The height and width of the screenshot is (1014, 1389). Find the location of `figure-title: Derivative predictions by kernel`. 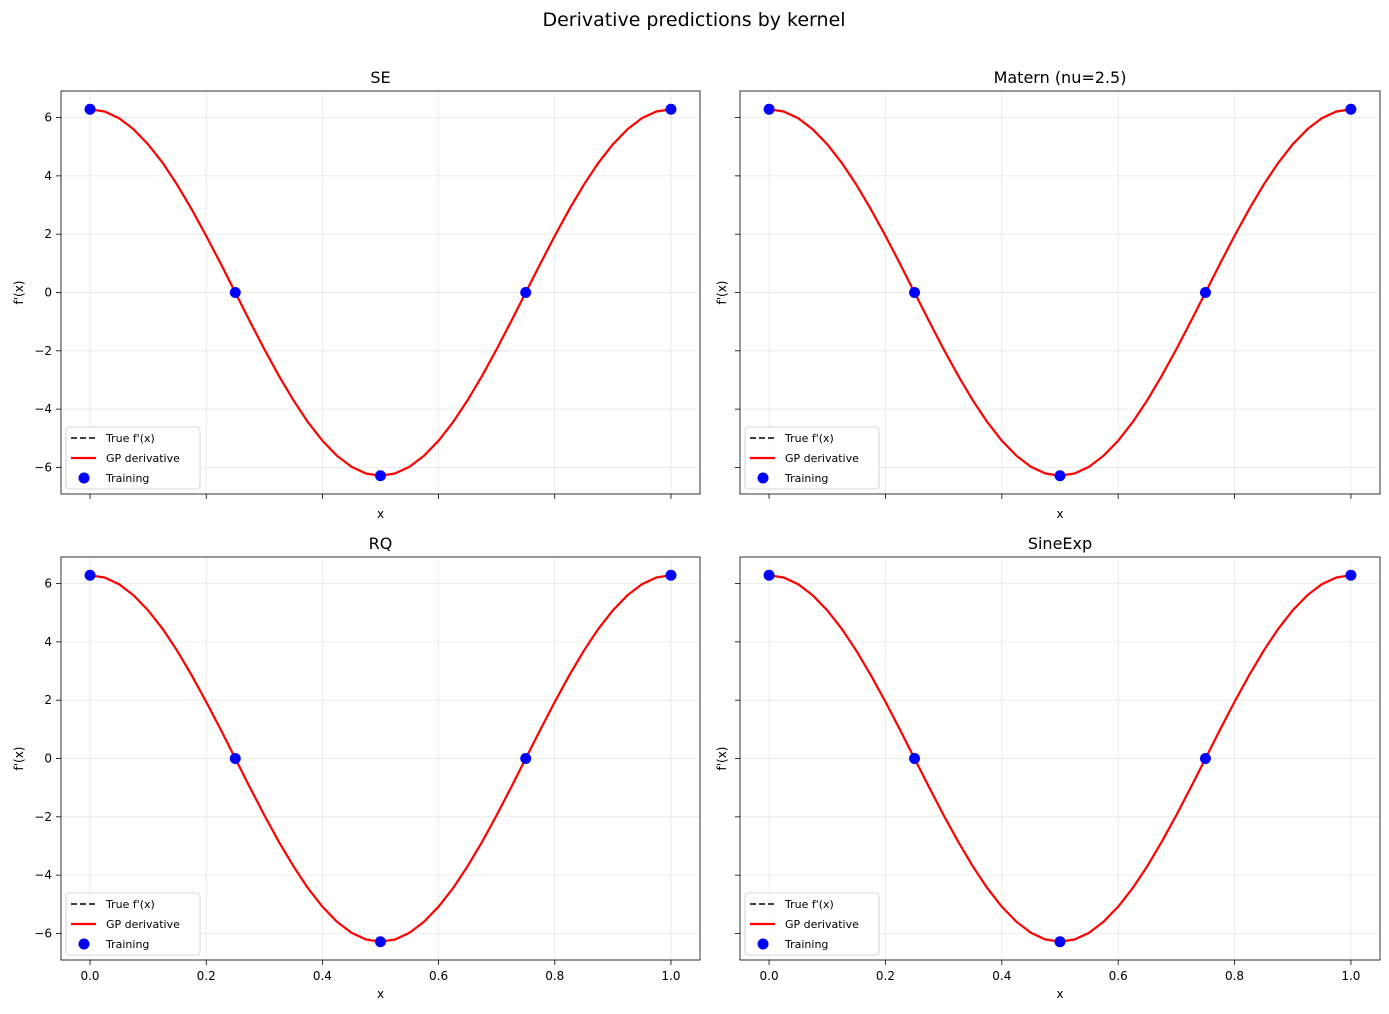

figure-title: Derivative predictions by kernel is located at coordinates (693, 20).